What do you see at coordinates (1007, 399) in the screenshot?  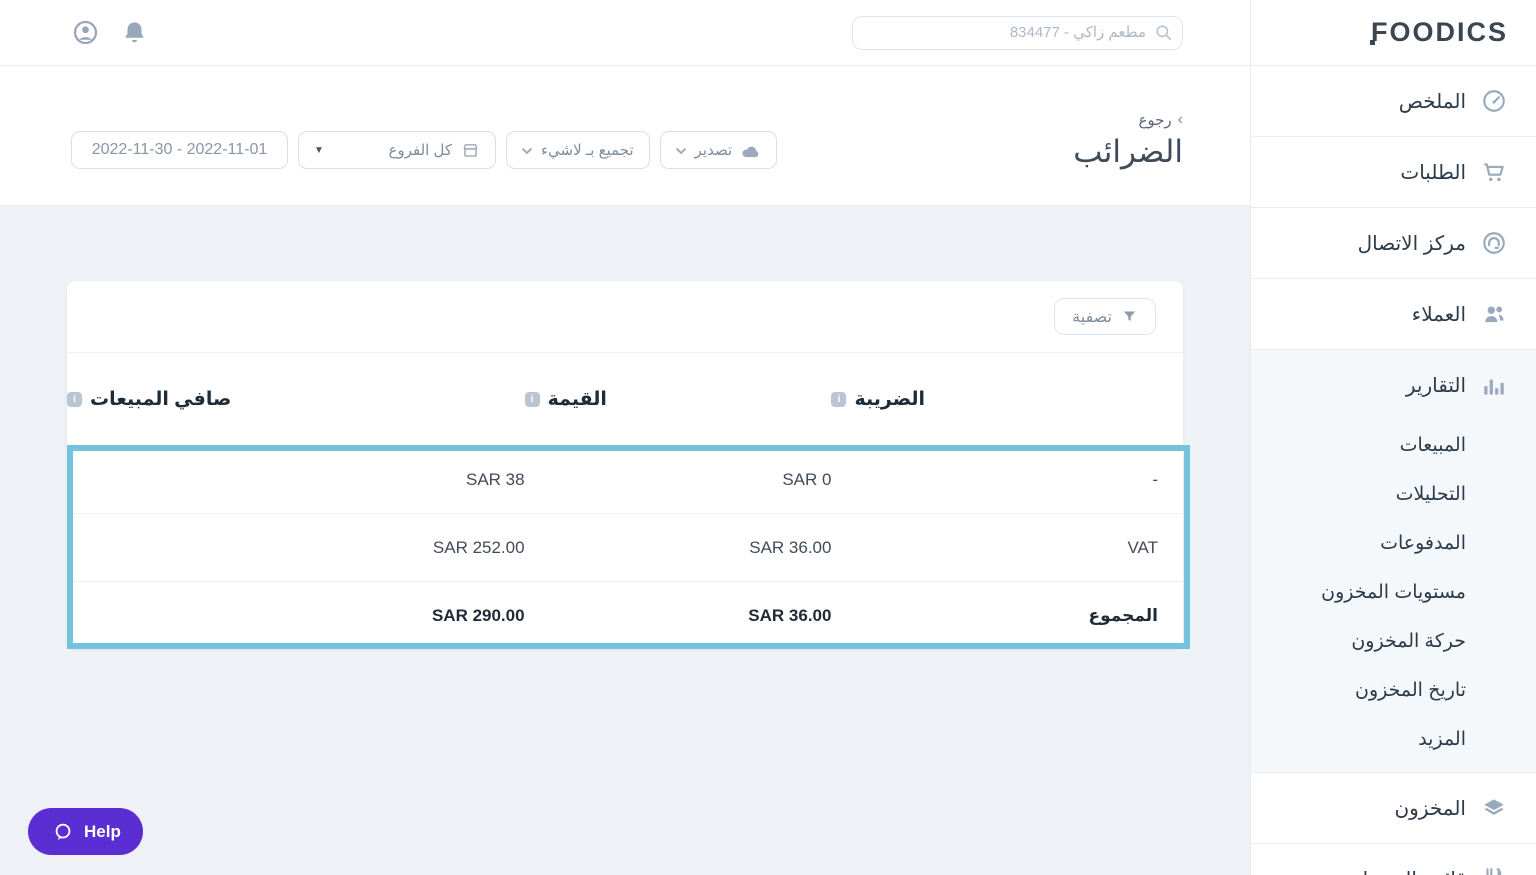 I see `column-header-tax: الضريبة i` at bounding box center [1007, 399].